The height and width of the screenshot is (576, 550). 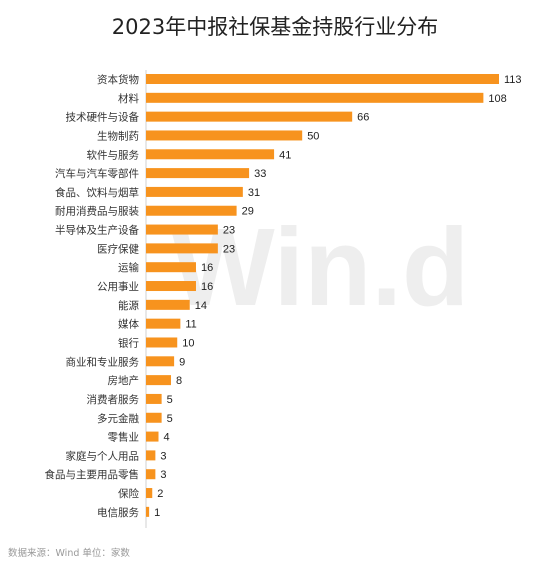 What do you see at coordinates (513, 80) in the screenshot?
I see `value-label: 113` at bounding box center [513, 80].